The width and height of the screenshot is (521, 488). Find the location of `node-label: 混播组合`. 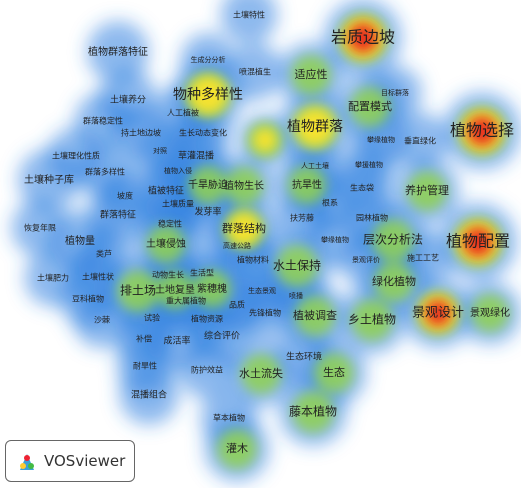

node-label: 混播组合 is located at coordinates (149, 395).